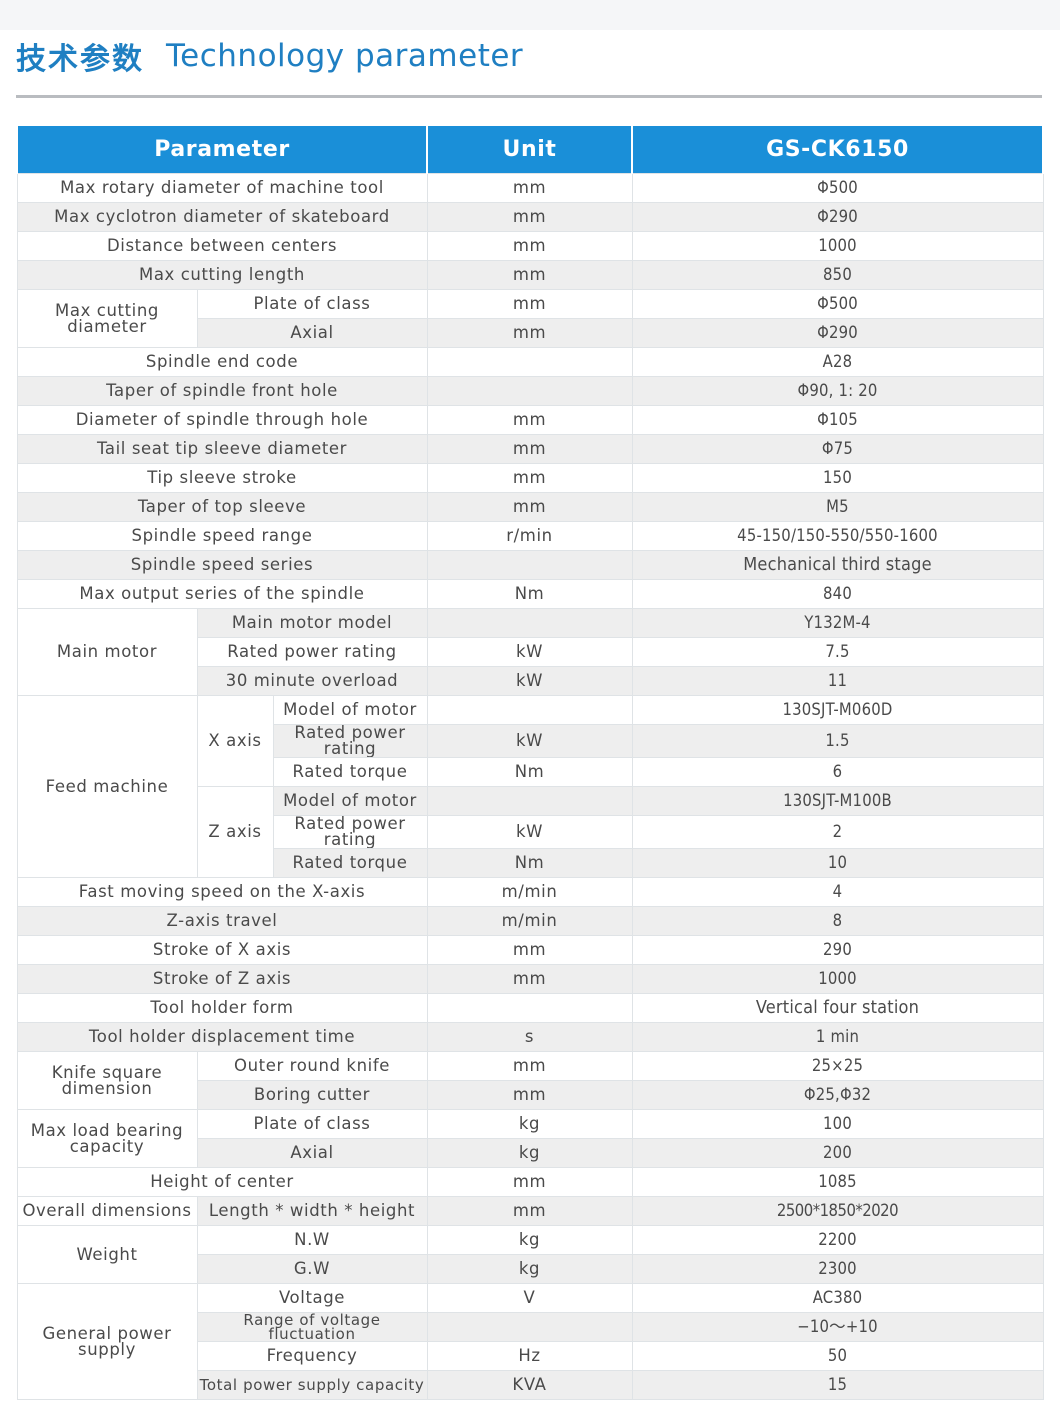 This screenshot has width=1060, height=1404. Describe the element at coordinates (107, 318) in the screenshot. I see `group-label: Max cutting diameter` at that location.